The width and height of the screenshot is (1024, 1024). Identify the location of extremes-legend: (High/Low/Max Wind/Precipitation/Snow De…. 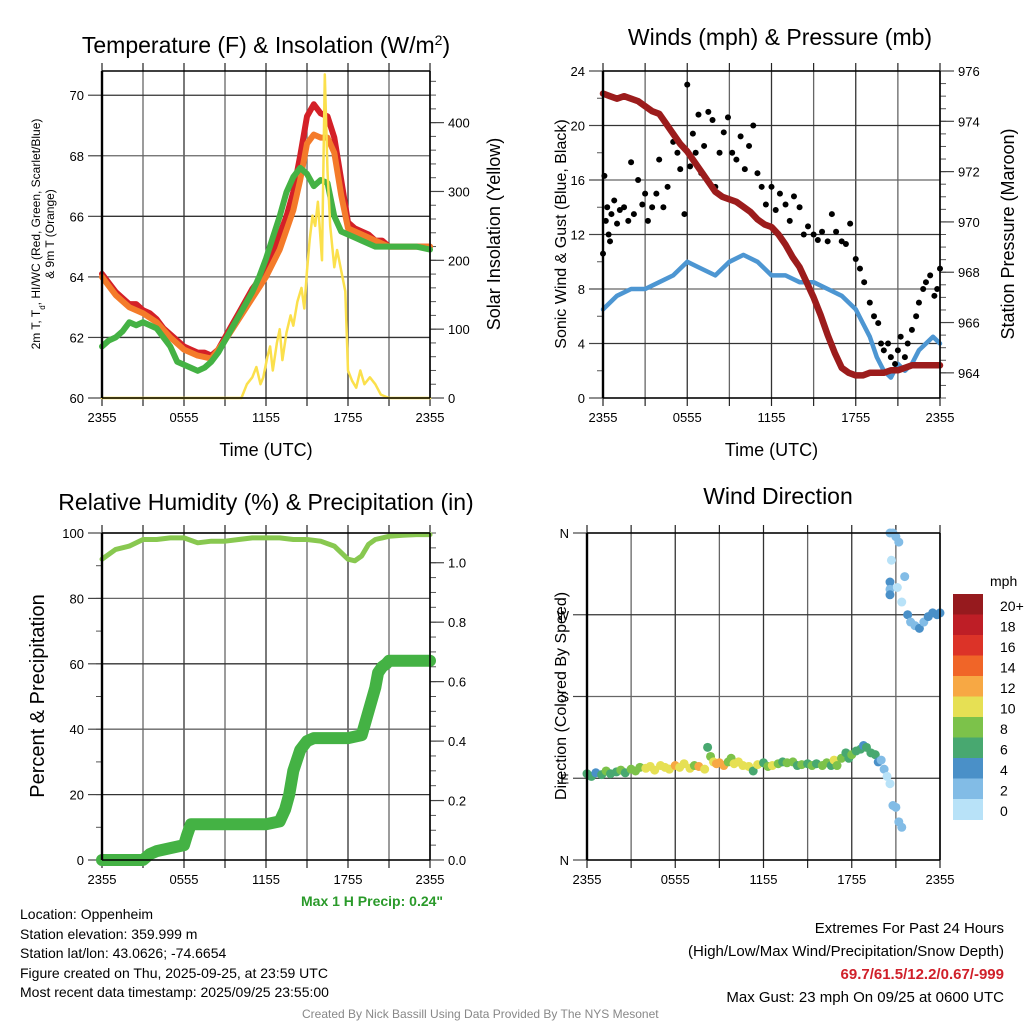
(846, 951).